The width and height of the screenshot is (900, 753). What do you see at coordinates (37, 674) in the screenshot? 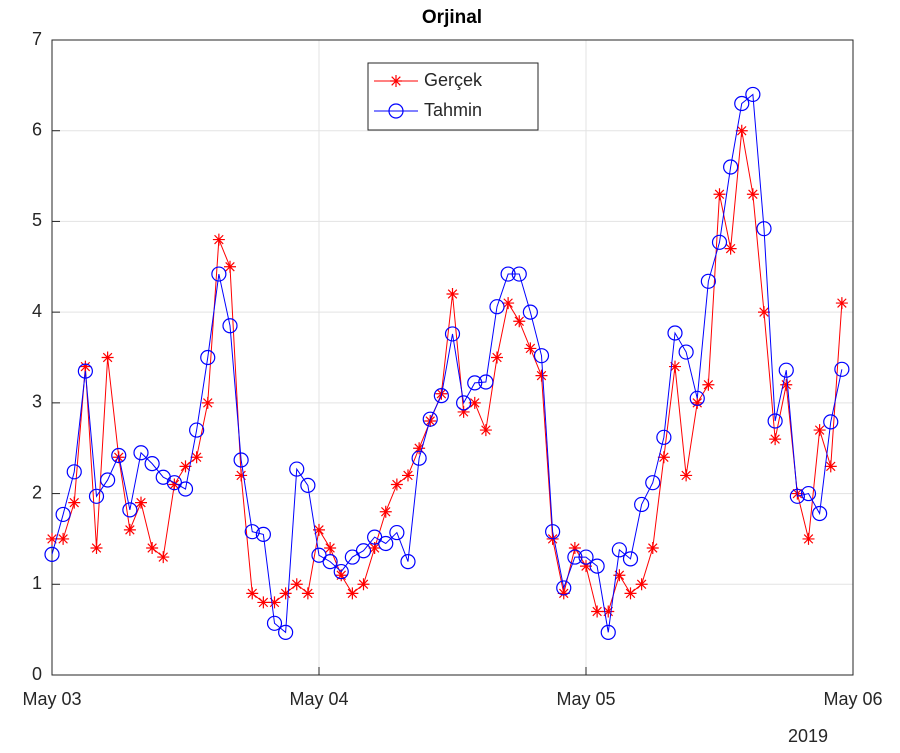
I see `y-tick-label: 0` at bounding box center [37, 674].